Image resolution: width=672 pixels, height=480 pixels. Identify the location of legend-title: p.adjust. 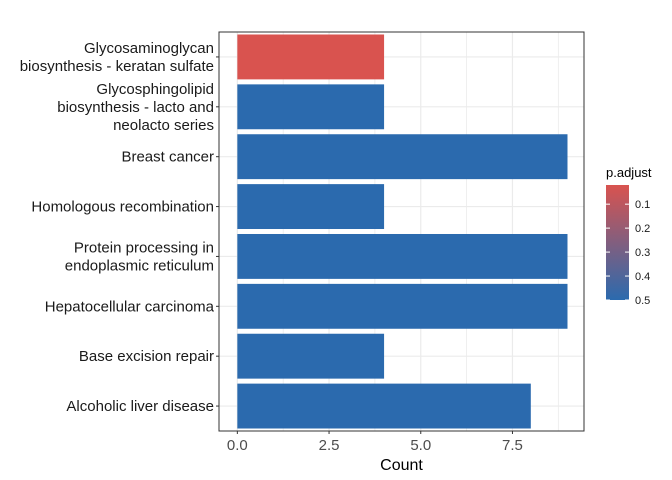
(629, 172).